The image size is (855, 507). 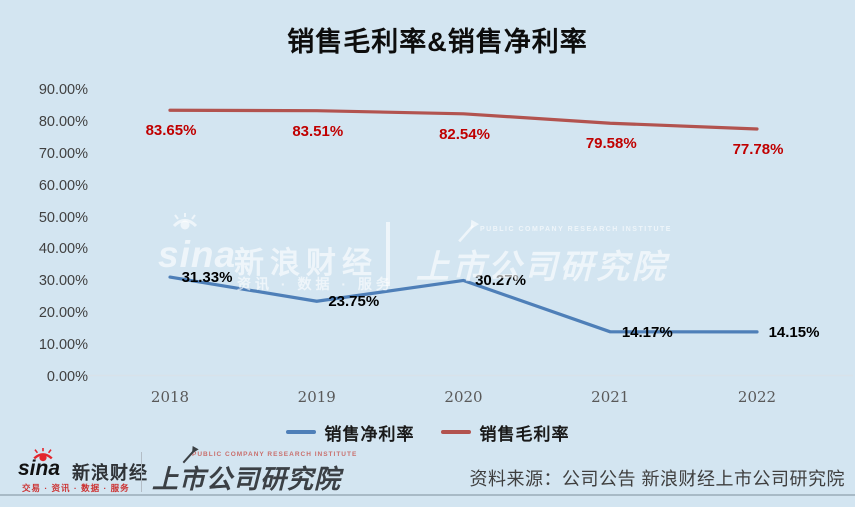 I want to click on x-axis-year-label: 2019, so click(x=316, y=397).